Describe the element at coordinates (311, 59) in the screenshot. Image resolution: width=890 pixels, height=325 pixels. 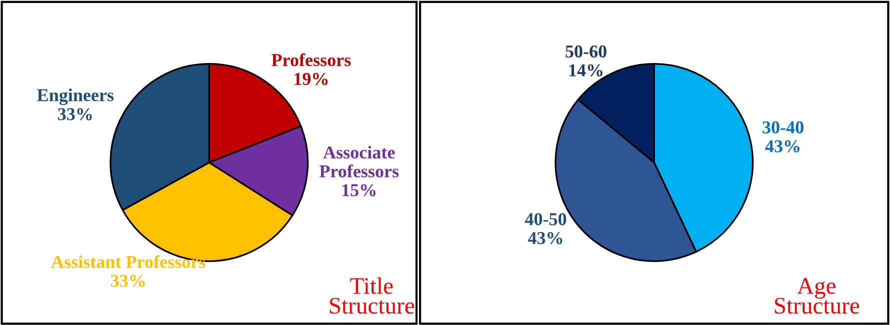
I see `slice-label: Professors` at that location.